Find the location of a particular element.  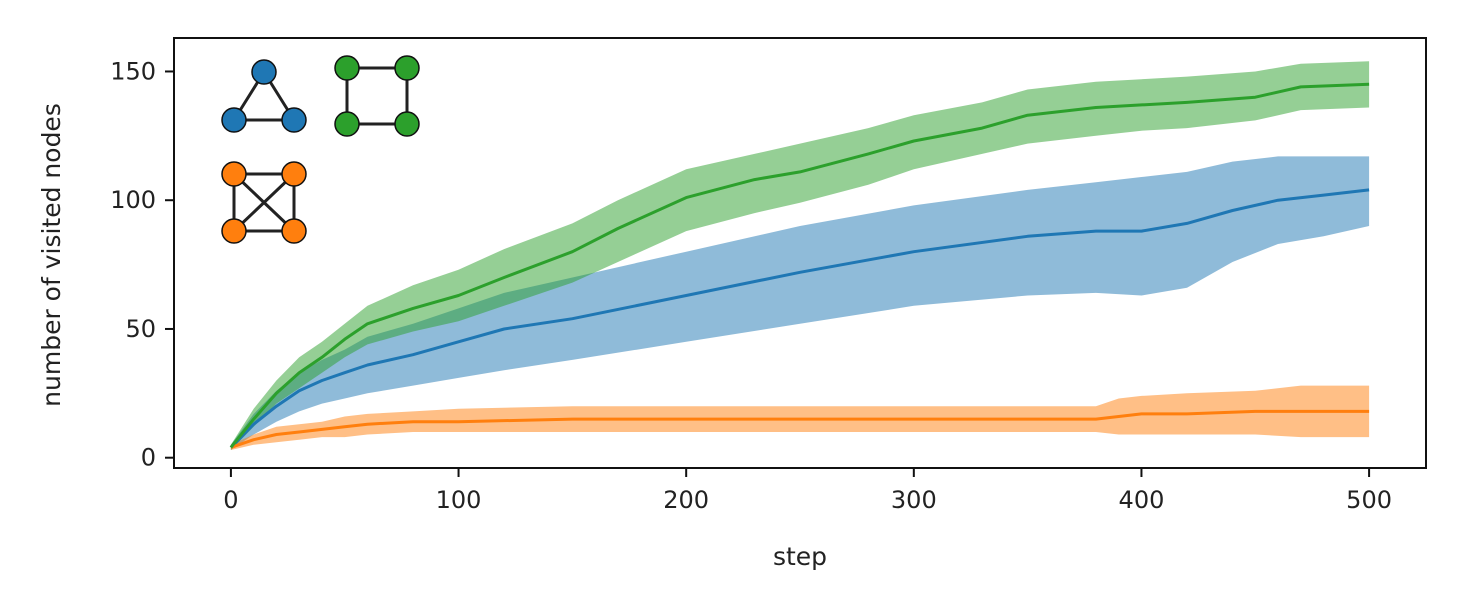

graph-edge is located at coordinates (264, 202).